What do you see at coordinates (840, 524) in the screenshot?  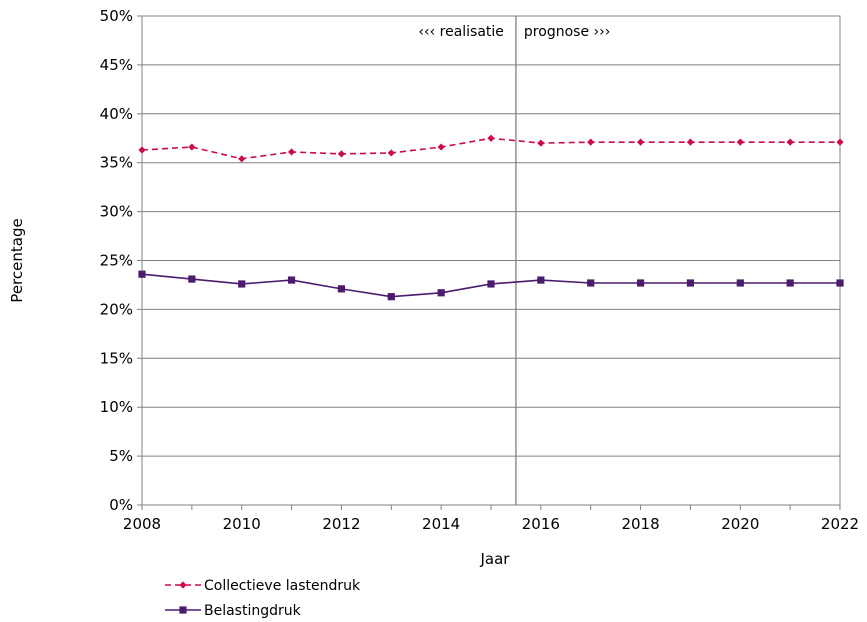 I see `x-tick-label: 2022` at bounding box center [840, 524].